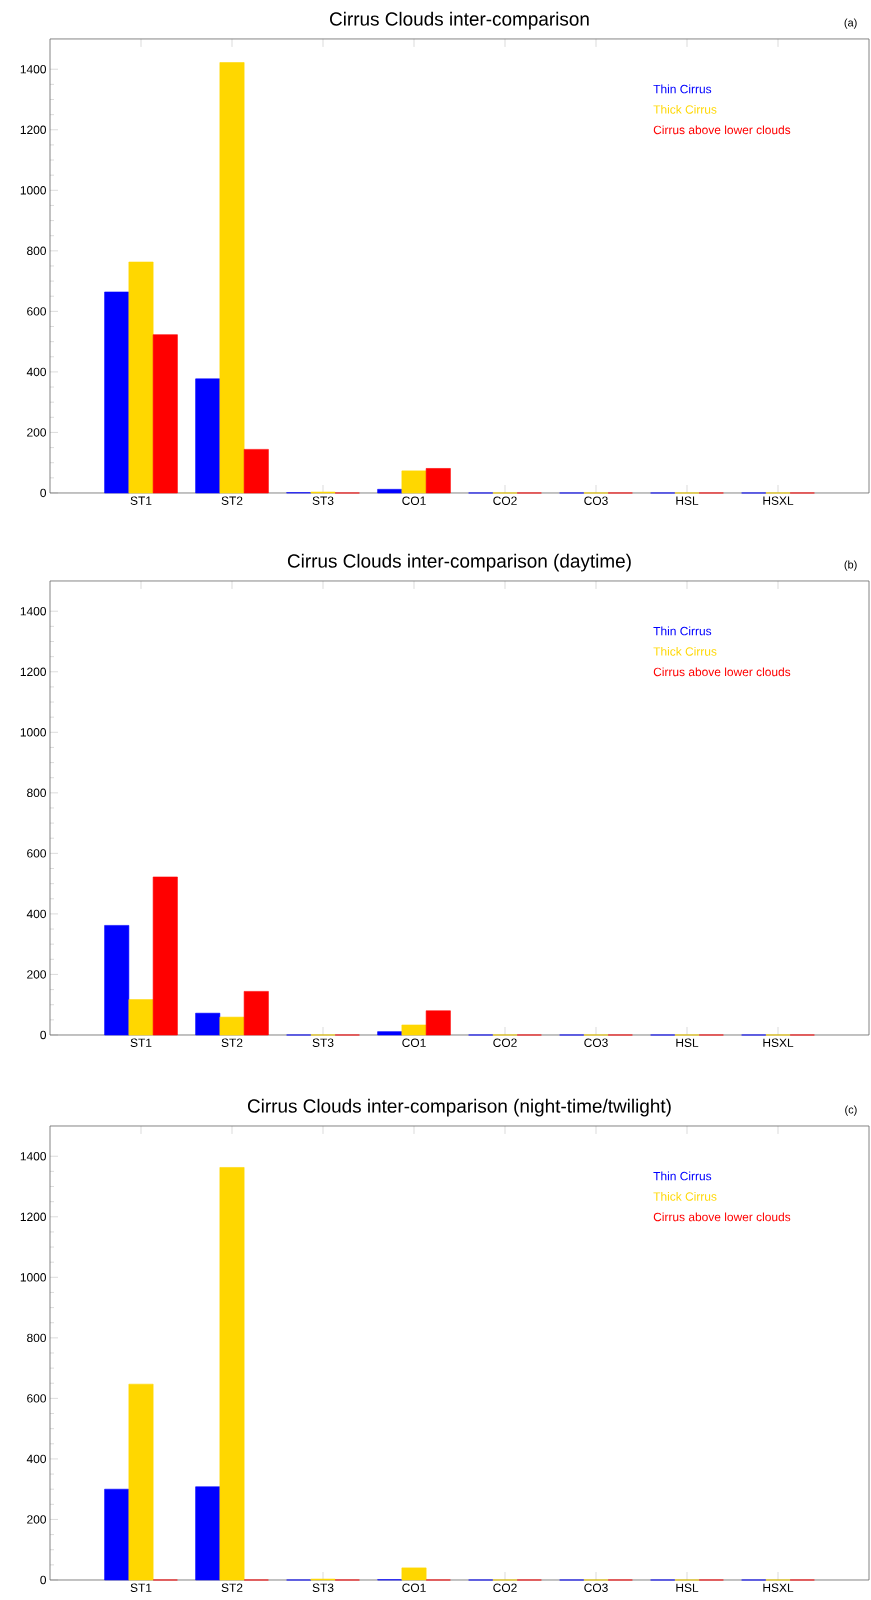  What do you see at coordinates (850, 23) in the screenshot?
I see `text: (a)` at bounding box center [850, 23].